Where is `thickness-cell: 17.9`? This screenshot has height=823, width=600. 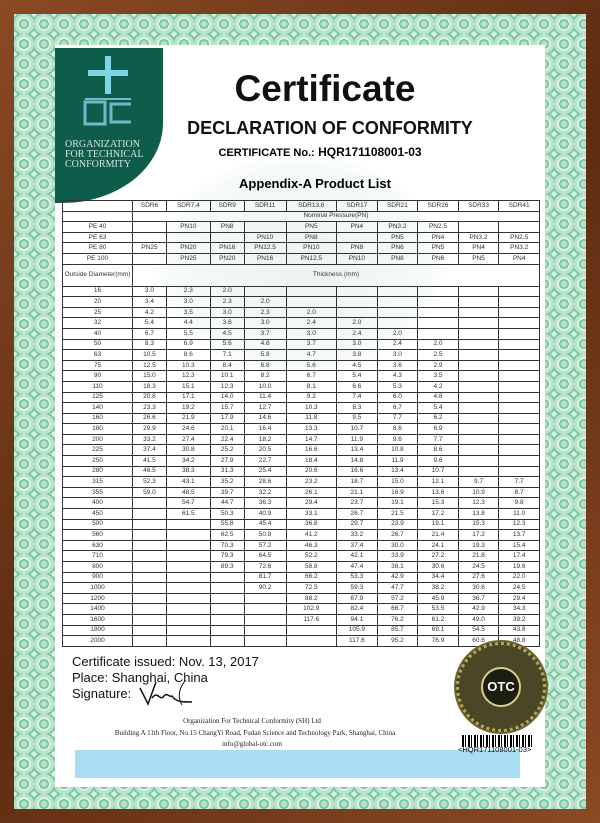
thickness-cell: 17.9 is located at coordinates (227, 418).